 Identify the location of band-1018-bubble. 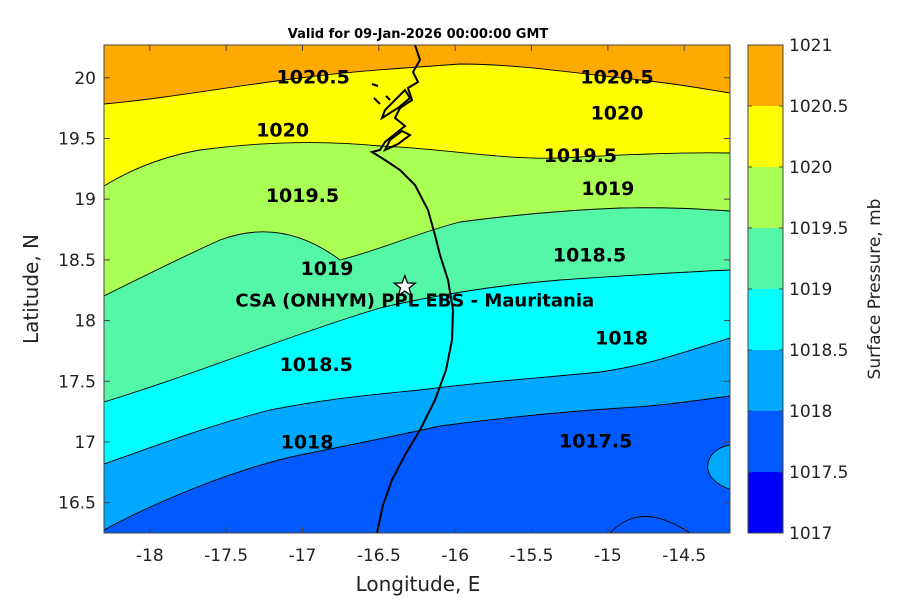
(718, 467).